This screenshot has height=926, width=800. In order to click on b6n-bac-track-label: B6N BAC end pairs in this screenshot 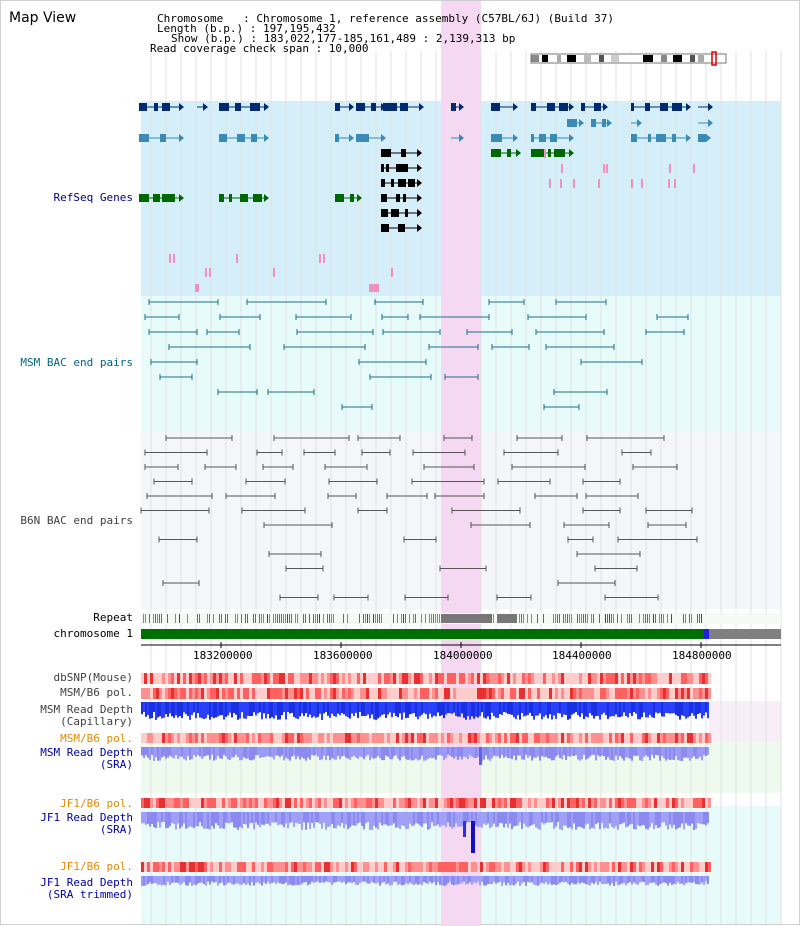, I will do `click(76, 520)`.